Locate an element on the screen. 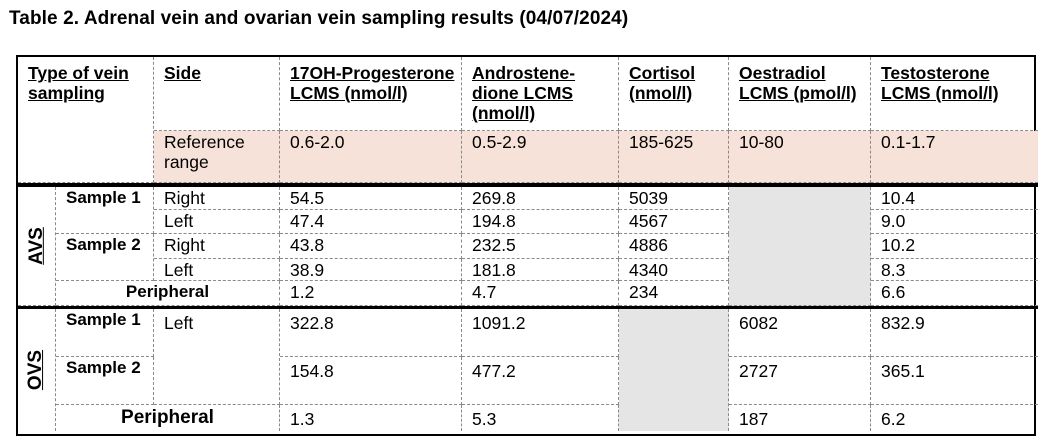 This screenshot has width=1046, height=446. ovs-peripheral-andro: 5.3 is located at coordinates (540, 418).